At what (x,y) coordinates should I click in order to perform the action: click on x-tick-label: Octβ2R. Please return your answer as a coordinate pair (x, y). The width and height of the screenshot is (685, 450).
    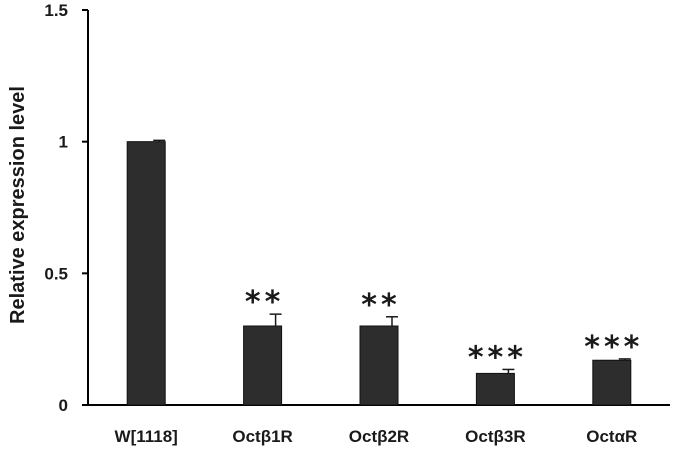
    Looking at the image, I should click on (379, 436).